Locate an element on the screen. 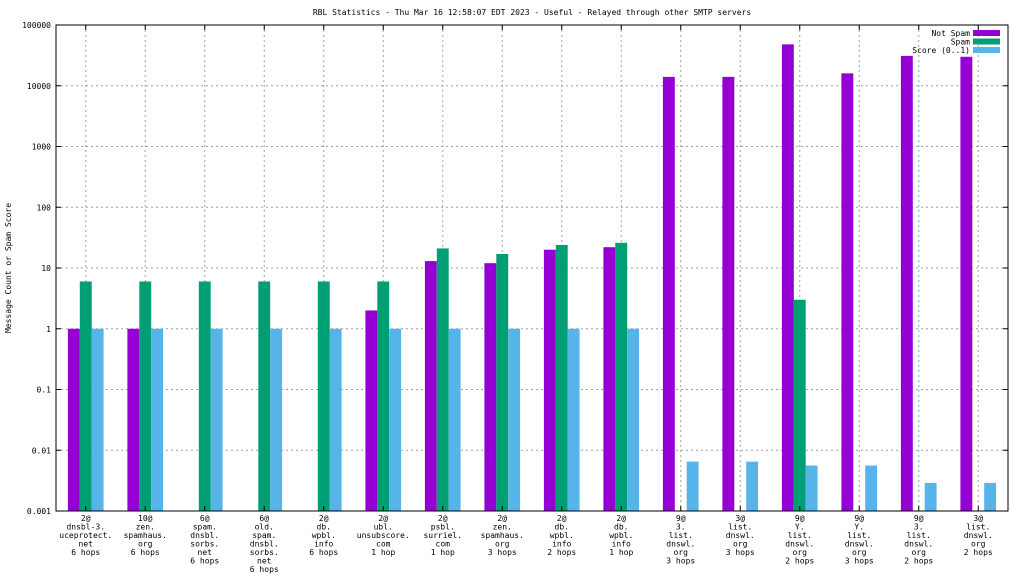 This screenshot has height=580, width=1024. x-tick-label-line: dnsbl. is located at coordinates (204, 535).